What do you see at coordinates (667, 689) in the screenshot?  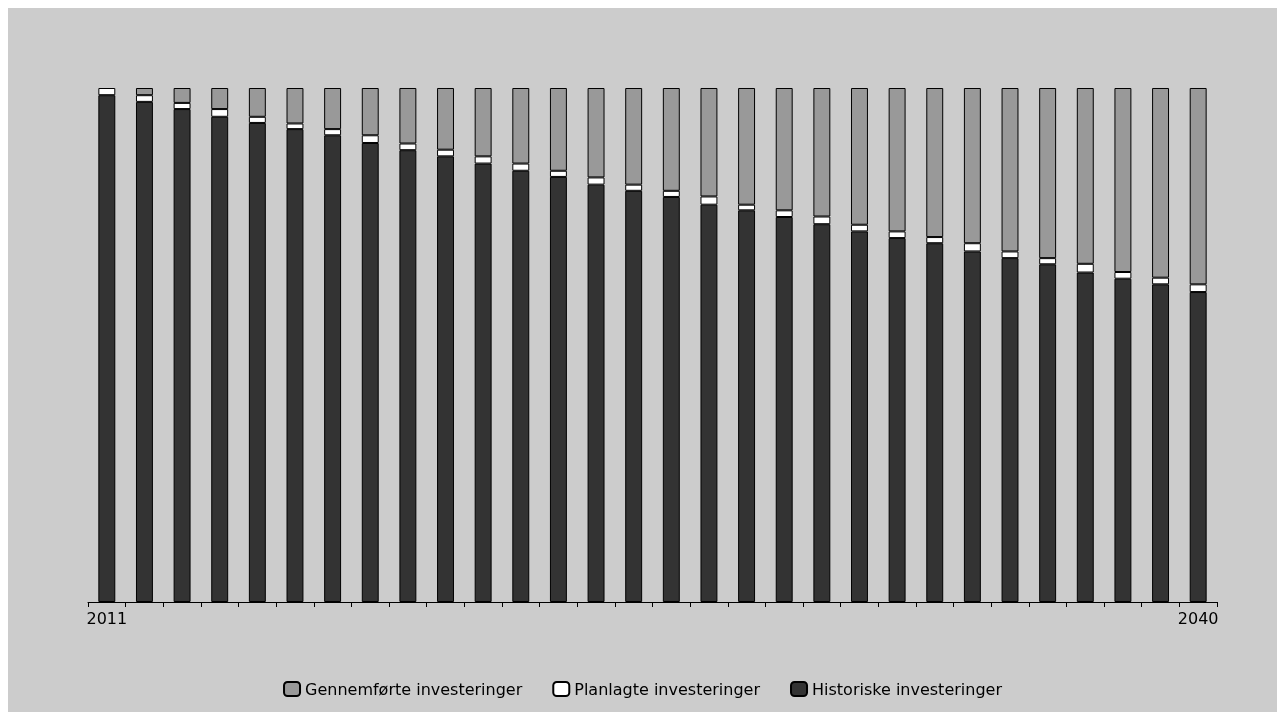 I see `legend-label: Planlagte investeringer` at bounding box center [667, 689].